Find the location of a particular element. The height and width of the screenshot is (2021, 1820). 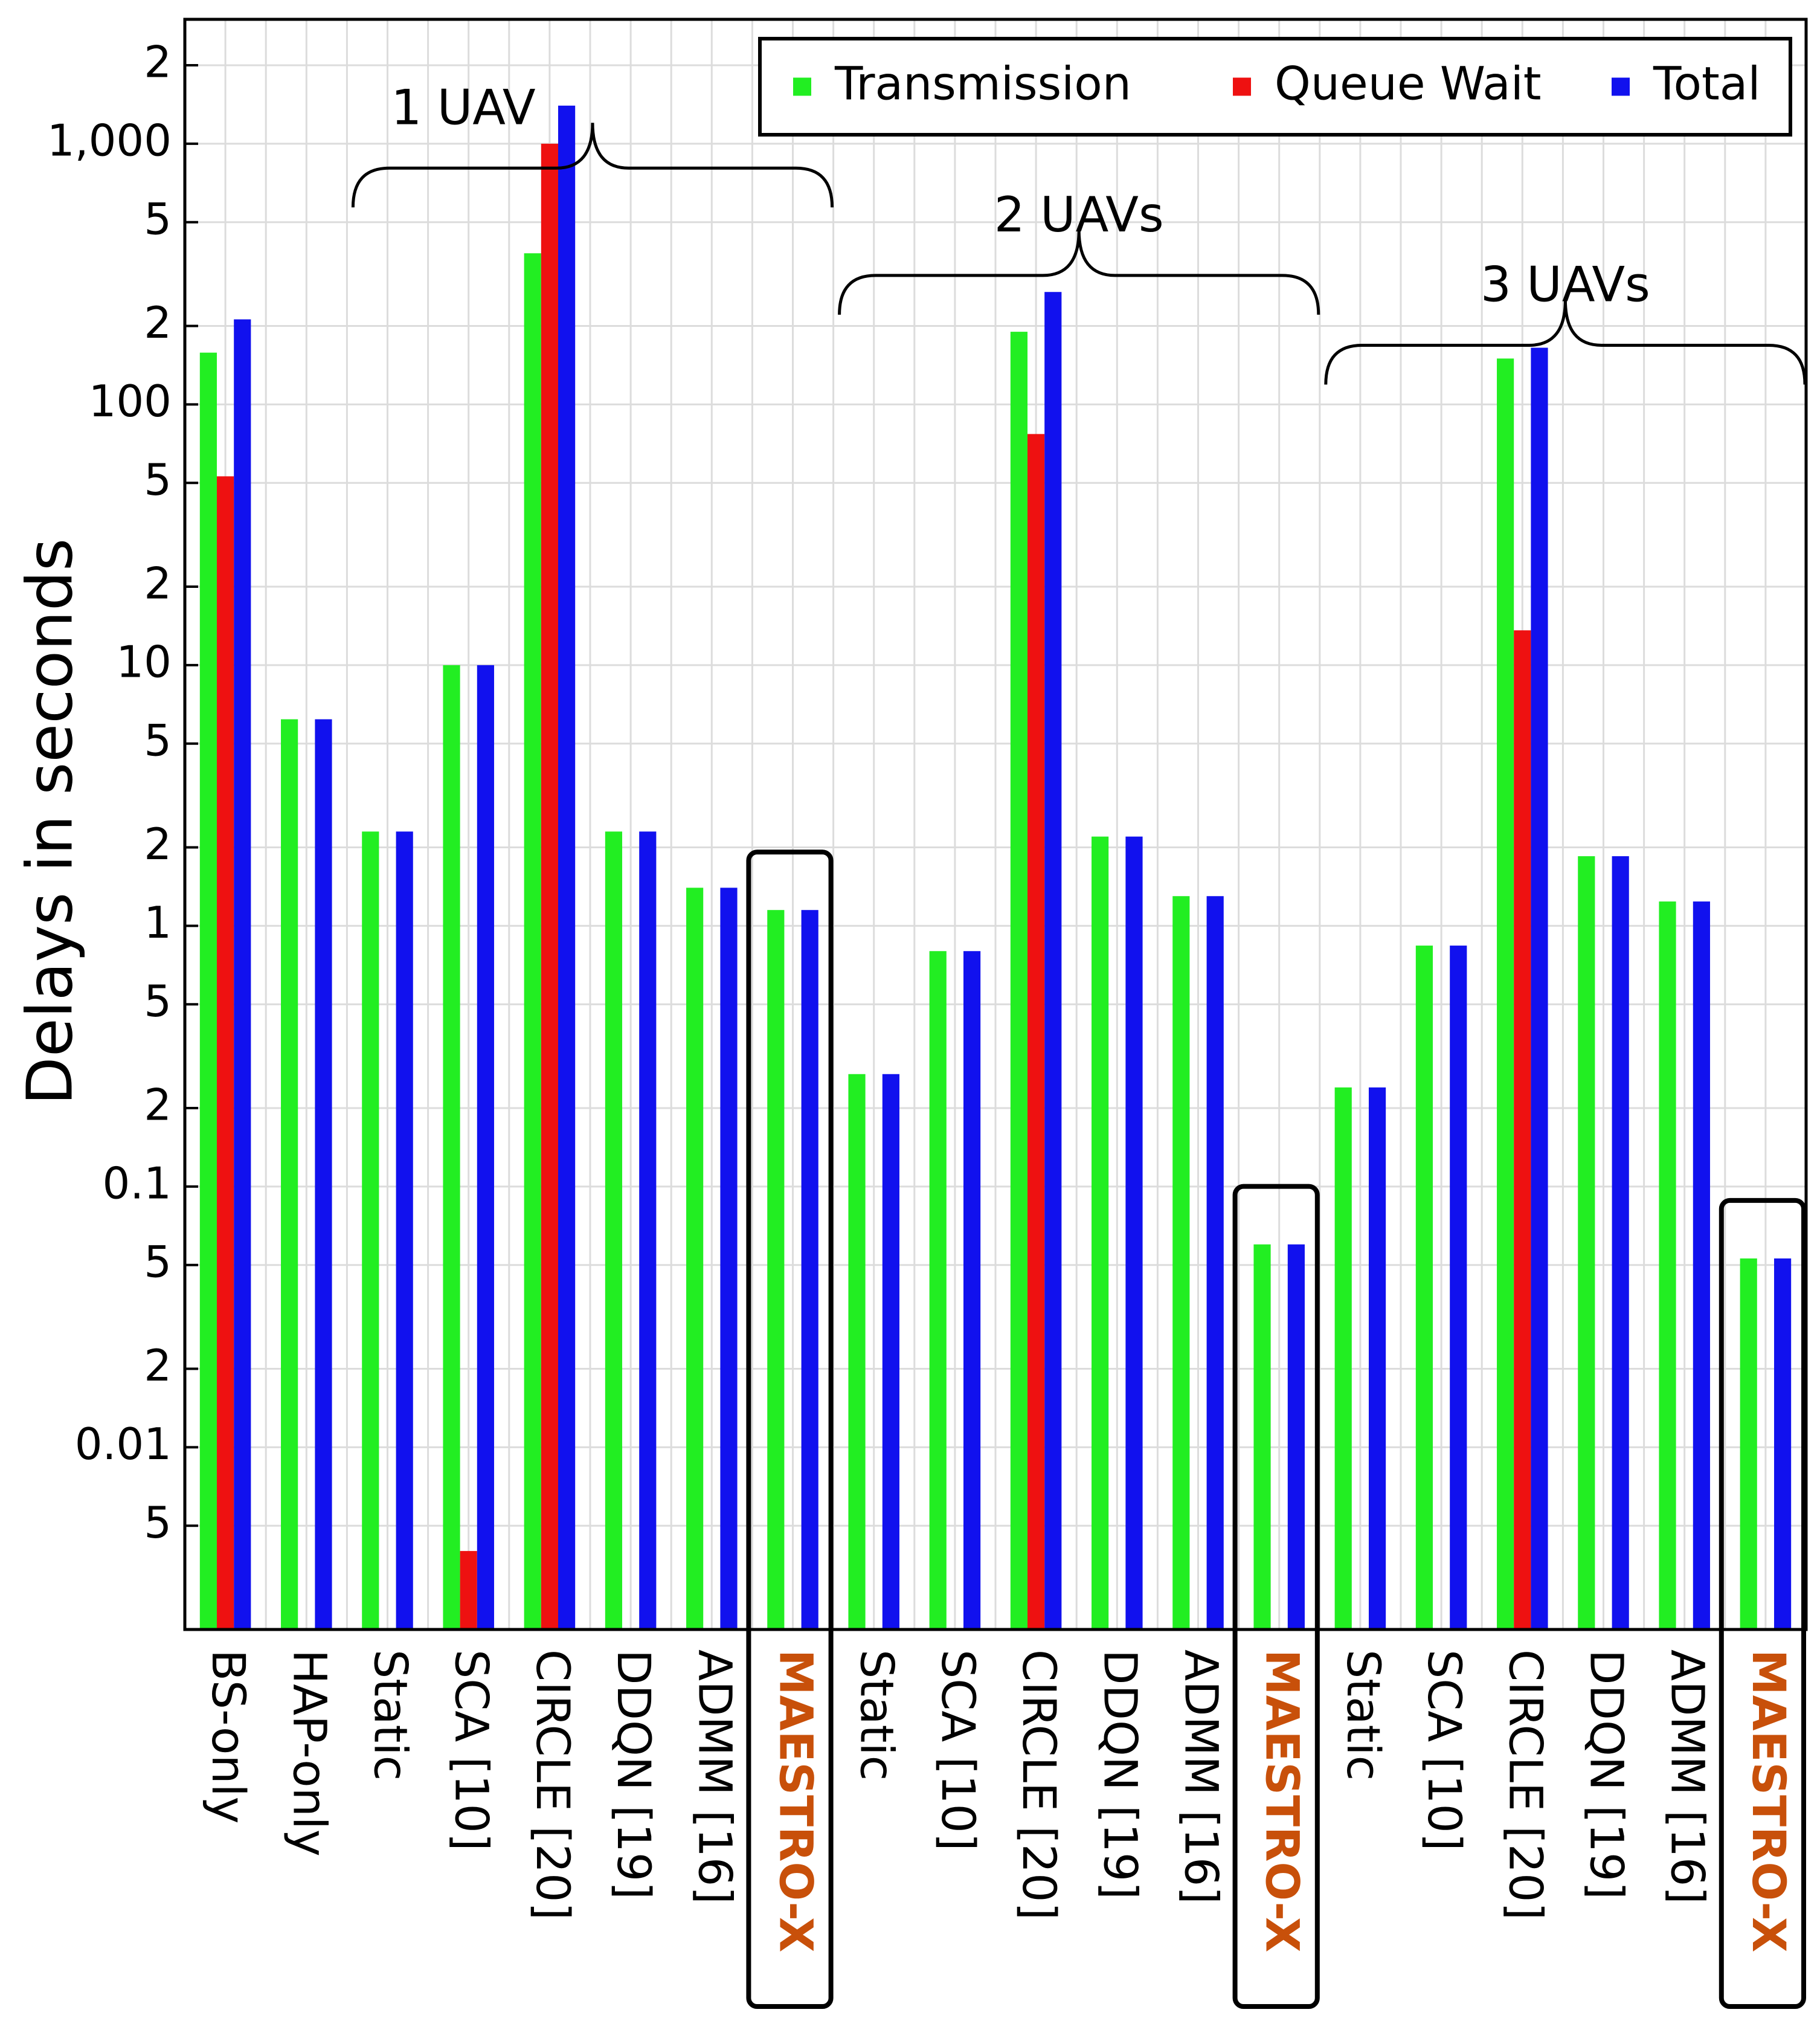

y-tick-label: 10 is located at coordinates (144, 661).